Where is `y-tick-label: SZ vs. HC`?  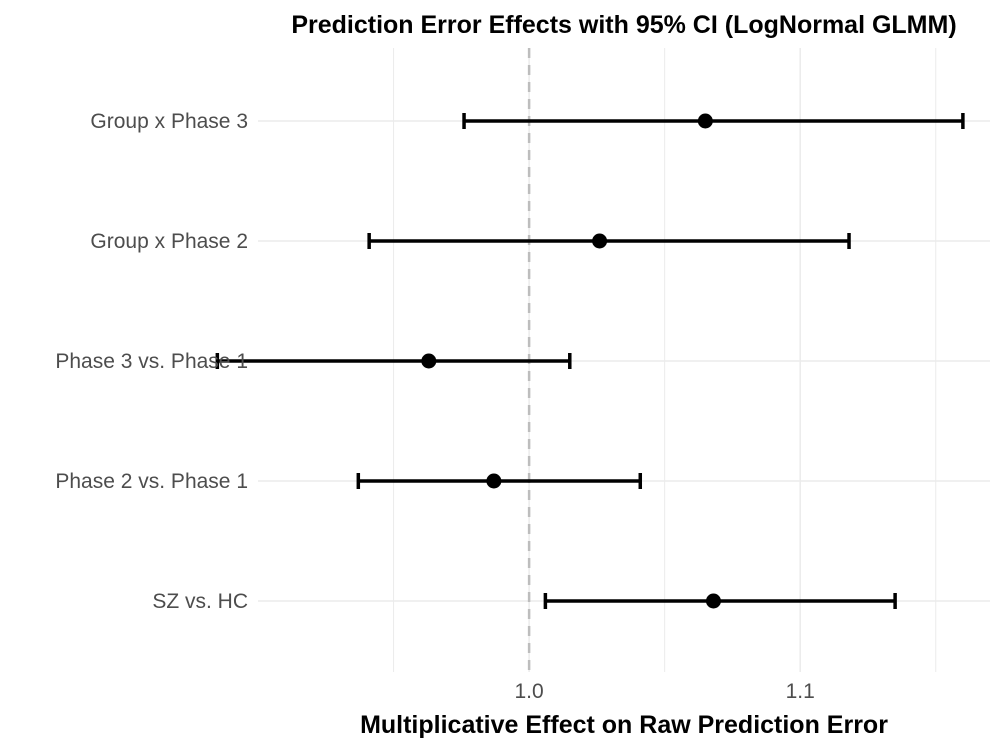 y-tick-label: SZ vs. HC is located at coordinates (200, 601).